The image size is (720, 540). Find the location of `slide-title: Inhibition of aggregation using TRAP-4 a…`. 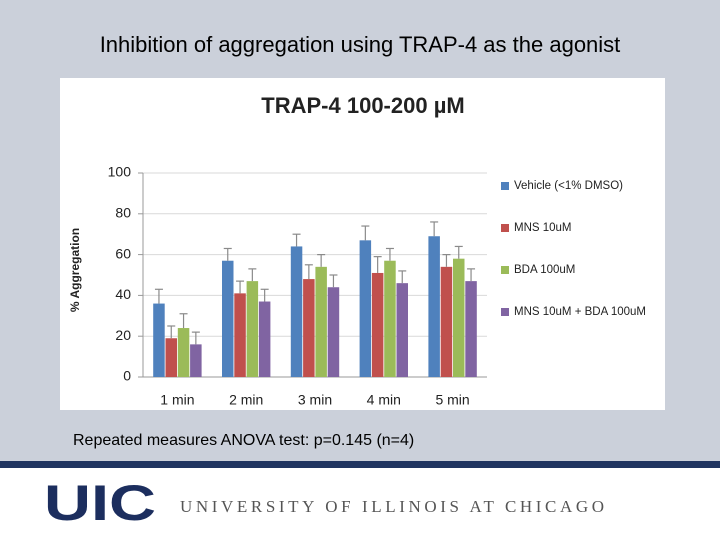

slide-title: Inhibition of aggregation using TRAP-4 a… is located at coordinates (360, 44).